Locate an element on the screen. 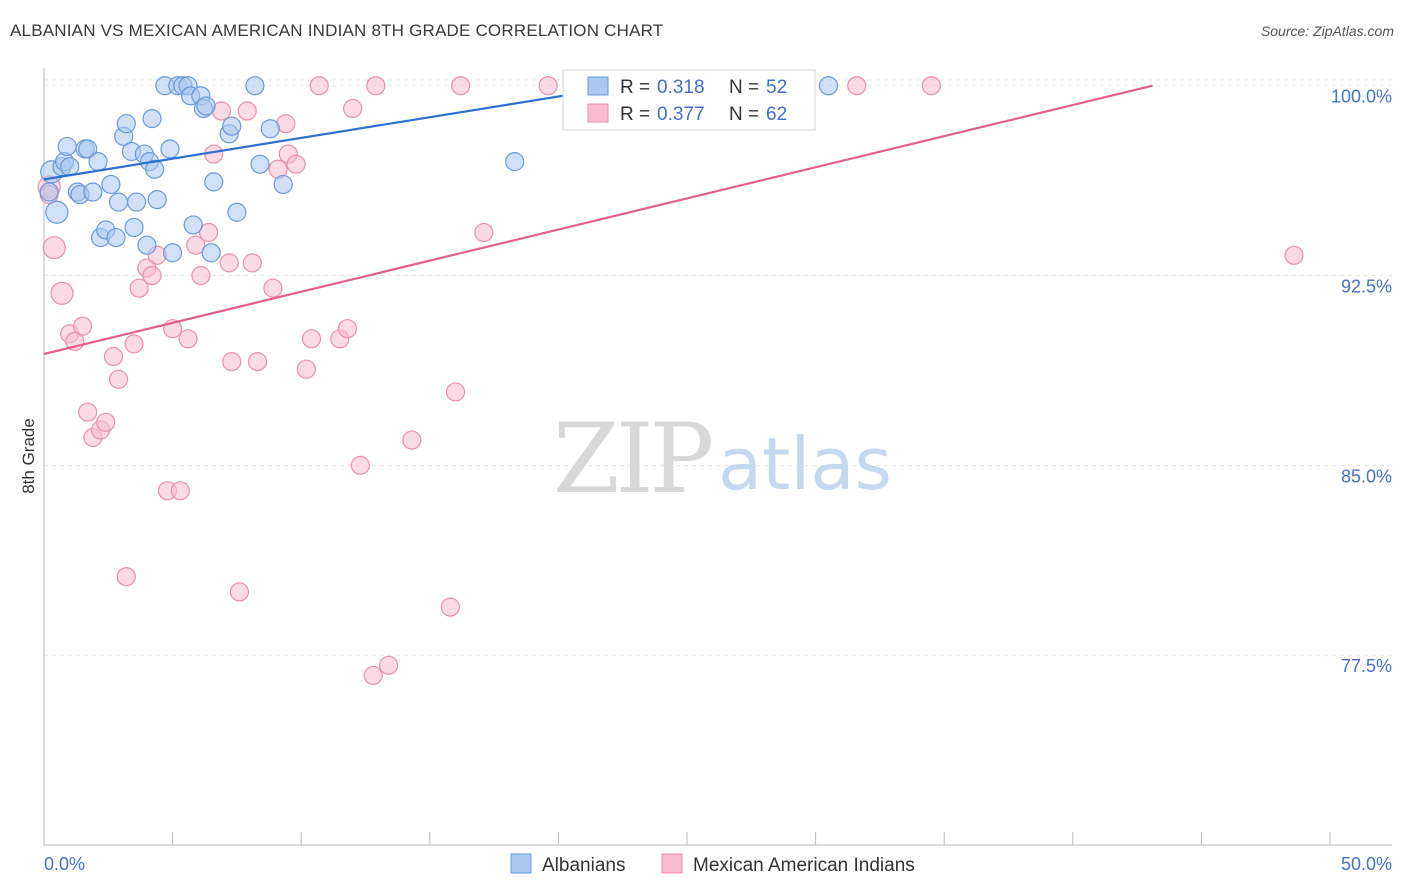 The height and width of the screenshot is (892, 1406). legend-box: R = 0.318 N = 52 R = 0.377 N = 62 is located at coordinates (689, 100).